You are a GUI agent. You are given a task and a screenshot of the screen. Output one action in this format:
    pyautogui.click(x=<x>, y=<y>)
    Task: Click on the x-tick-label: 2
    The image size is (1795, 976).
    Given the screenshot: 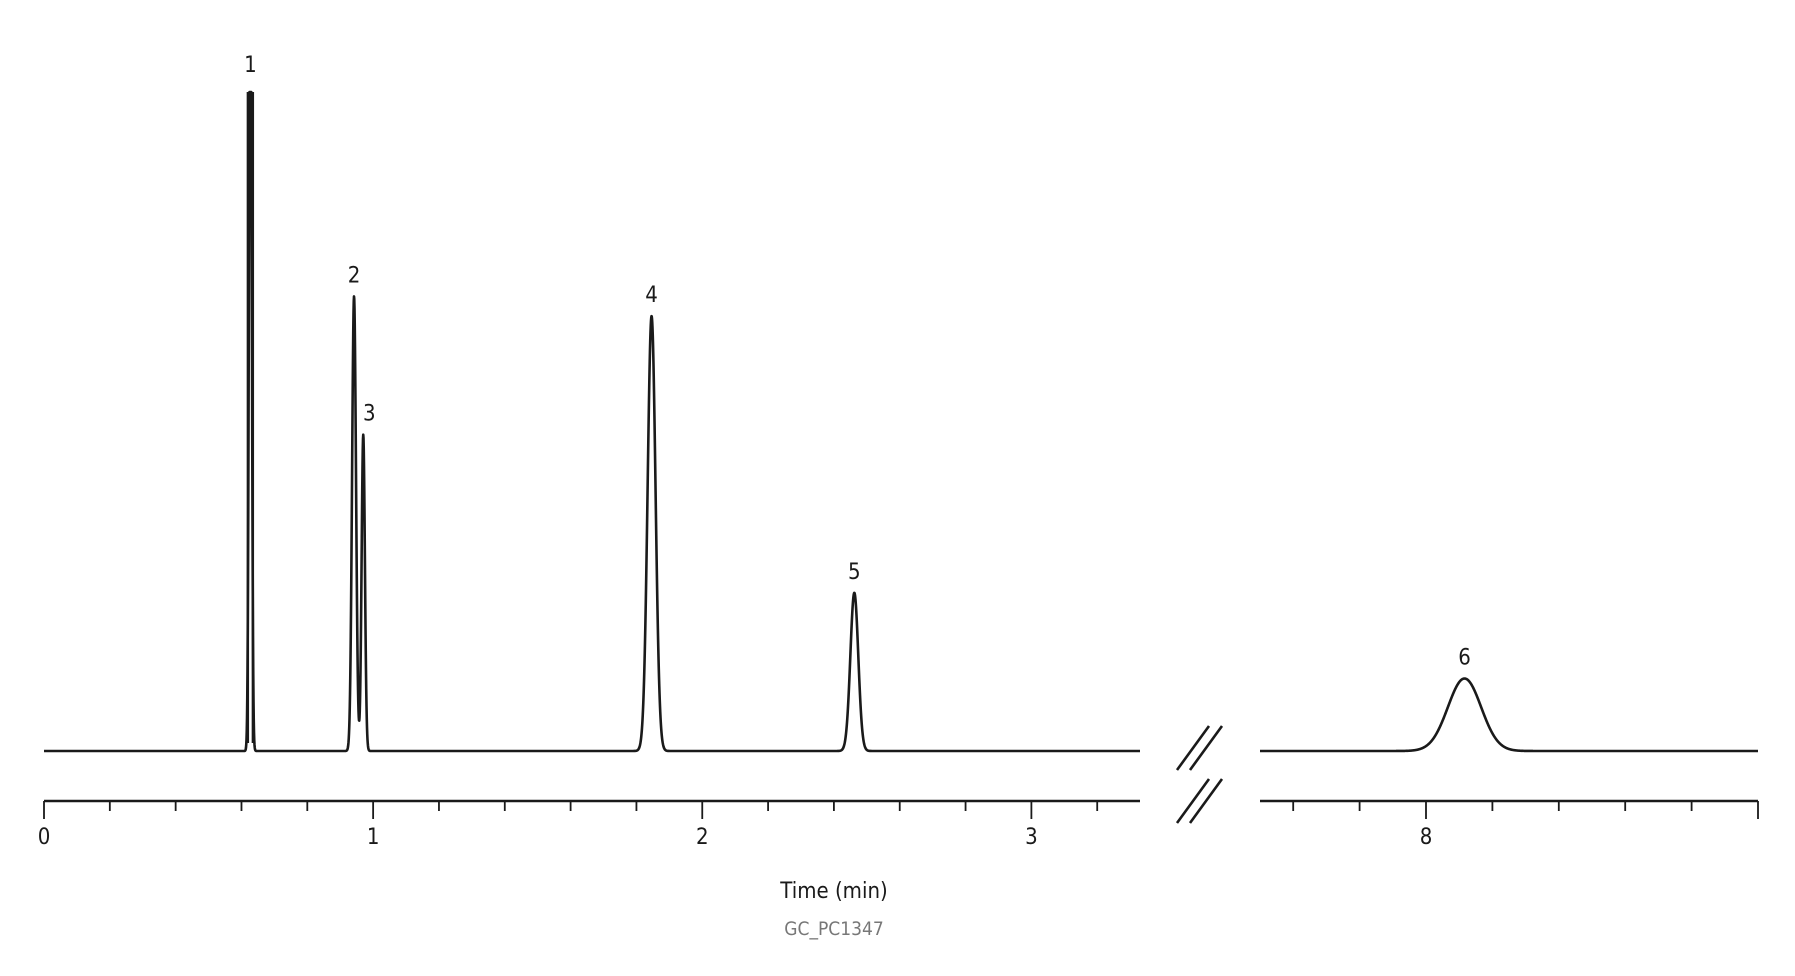 What is the action you would take?
    pyautogui.click(x=702, y=837)
    